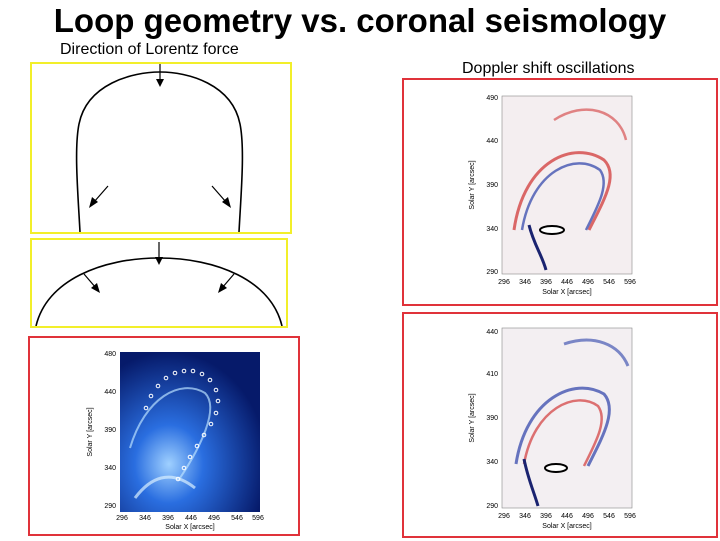 This screenshot has height=541, width=720. I want to click on arrow-head-center, so click(159, 261).